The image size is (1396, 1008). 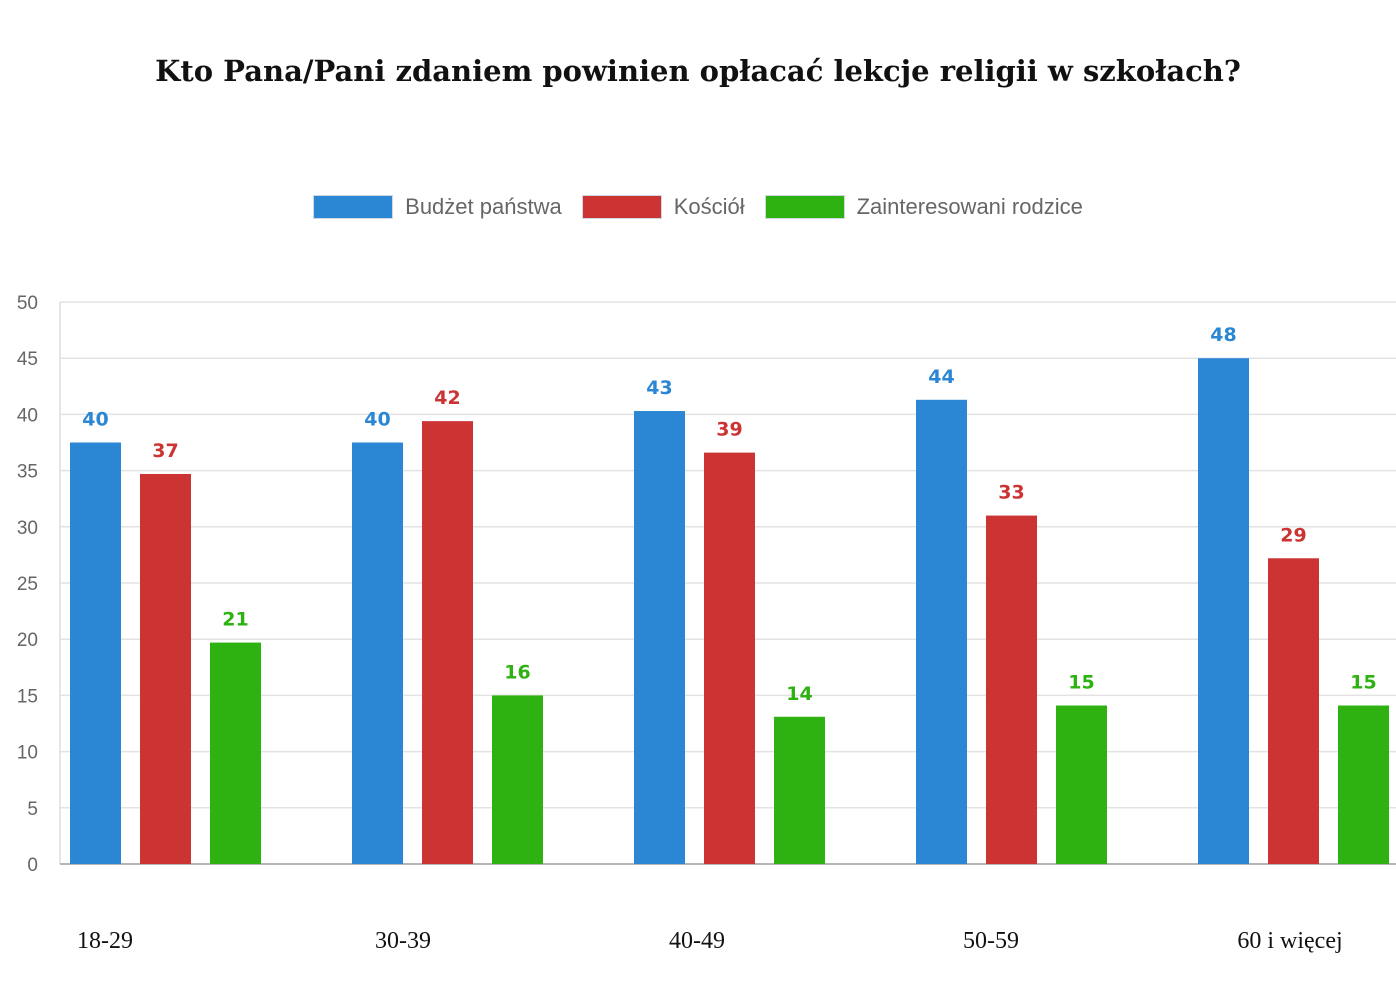 What do you see at coordinates (697, 941) in the screenshot?
I see `category-label: 40-49` at bounding box center [697, 941].